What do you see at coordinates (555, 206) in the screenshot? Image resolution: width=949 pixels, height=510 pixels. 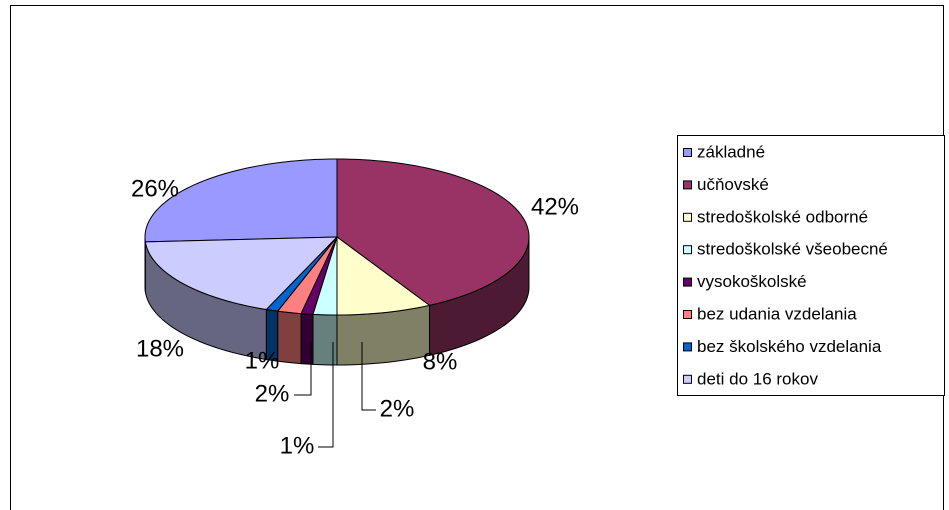 I see `data-label: 42%` at bounding box center [555, 206].